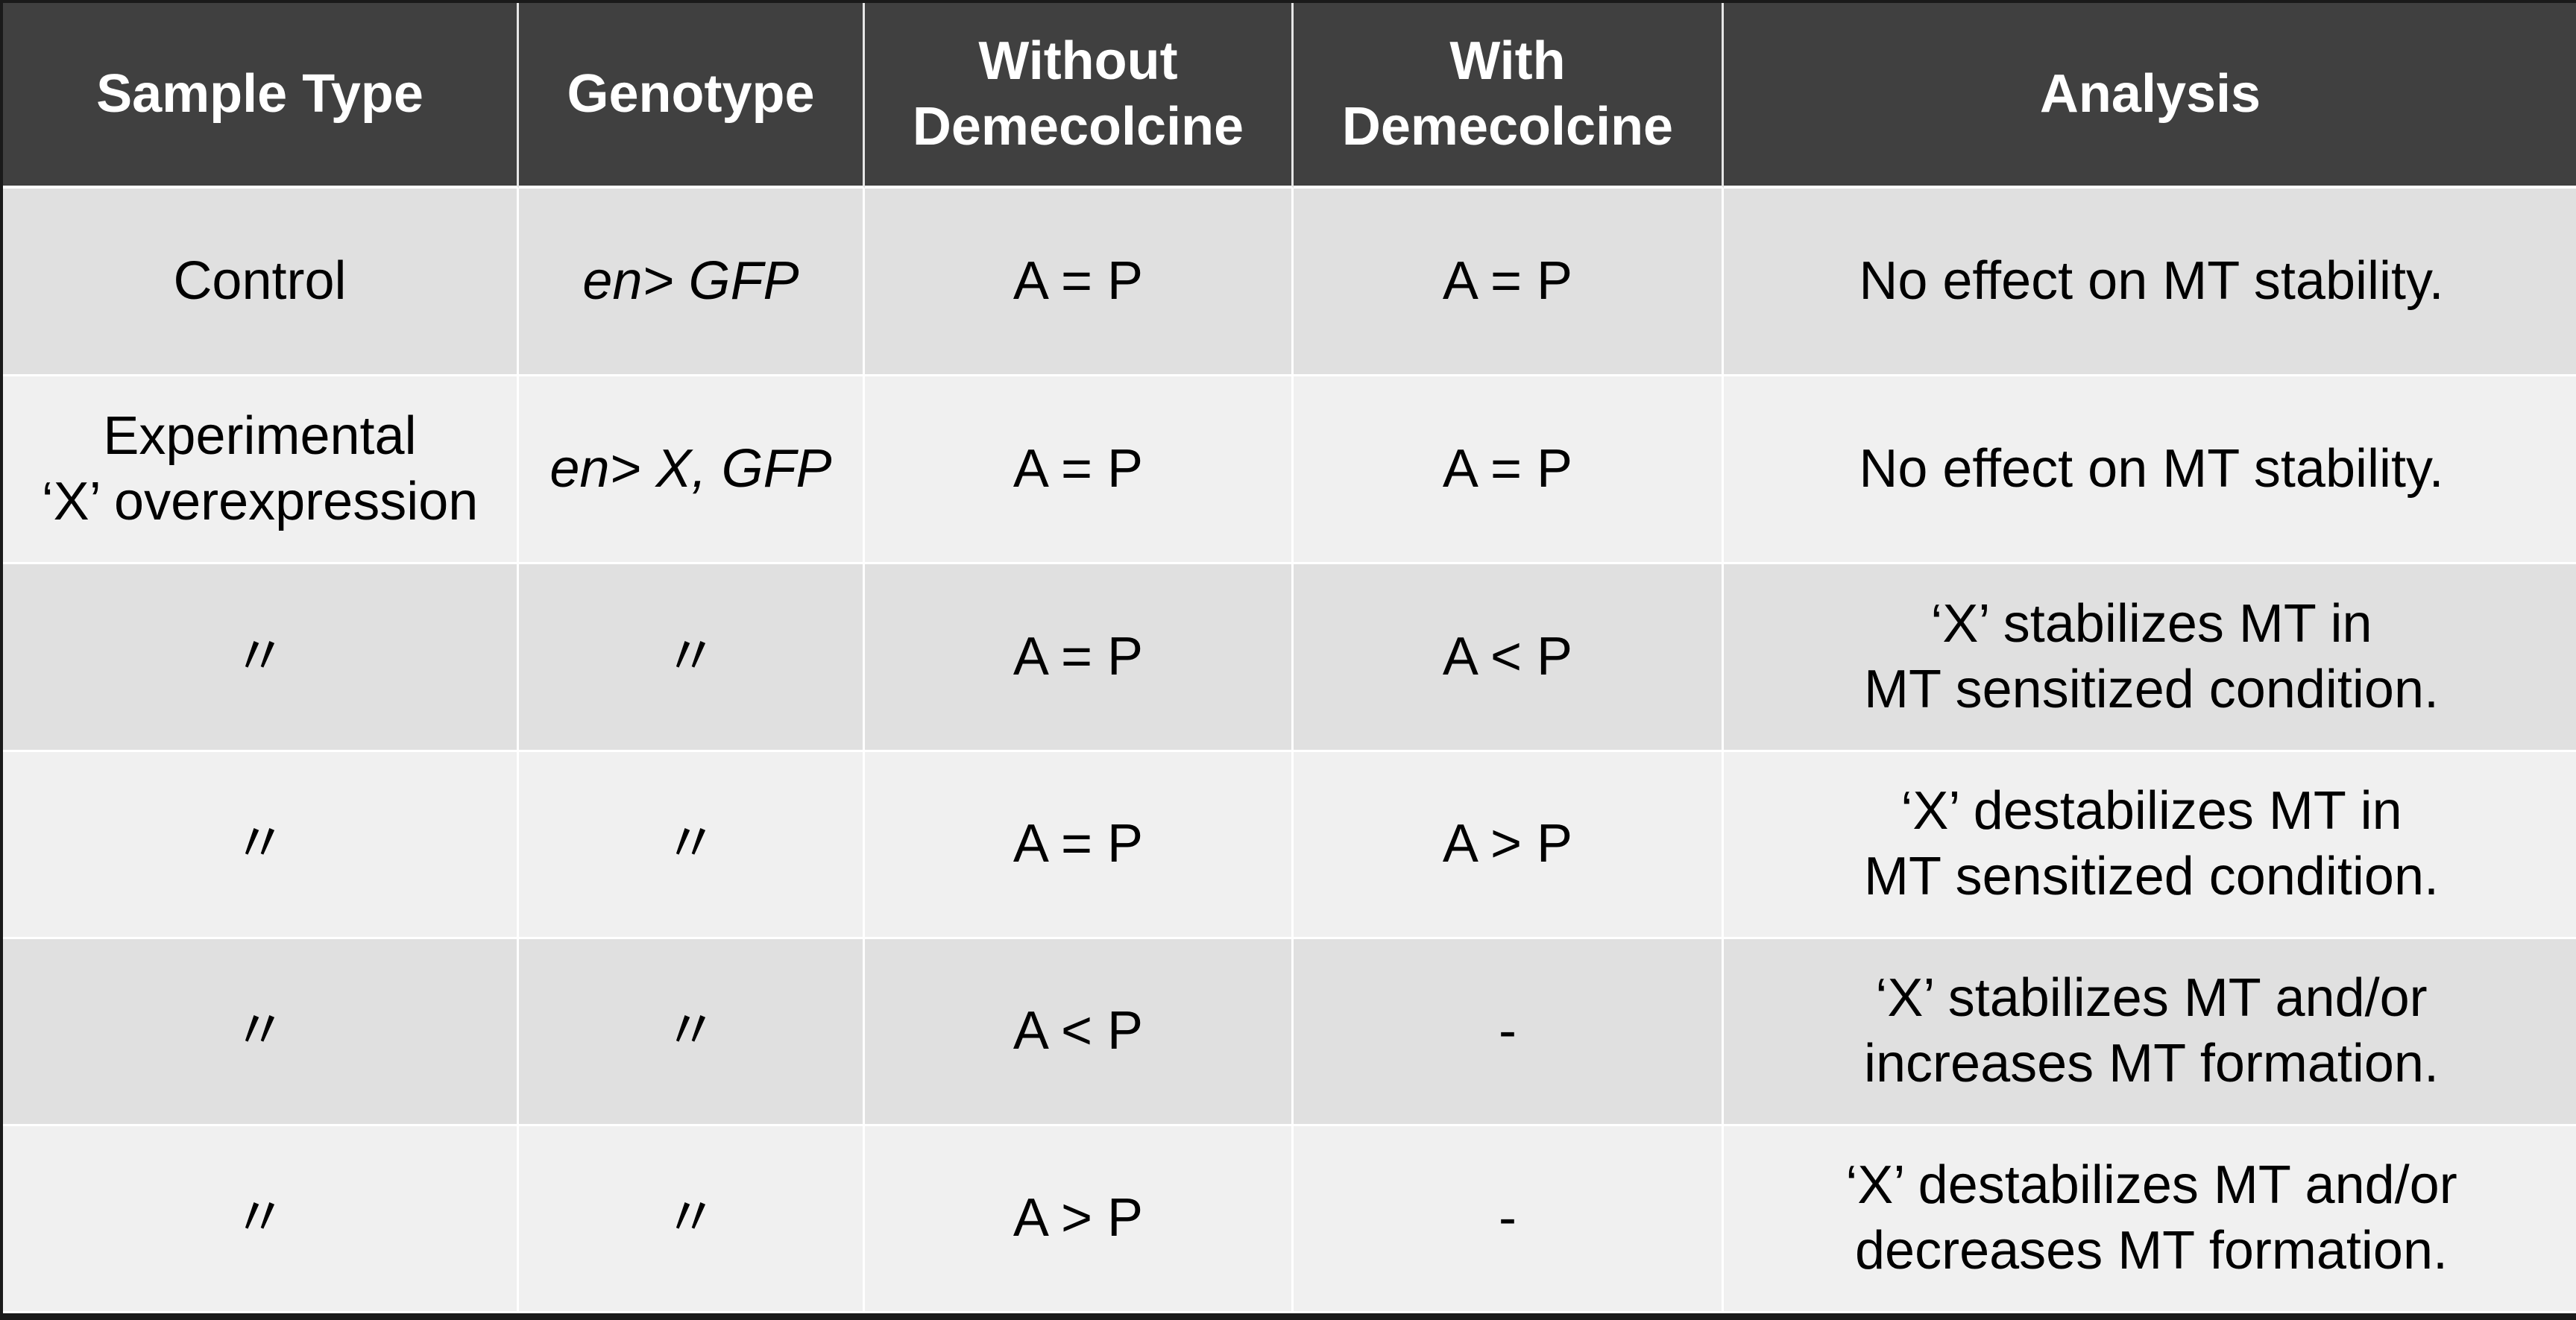 Image resolution: width=2576 pixels, height=1320 pixels. I want to click on cell-with-demecolcine: A > P, so click(1509, 845).